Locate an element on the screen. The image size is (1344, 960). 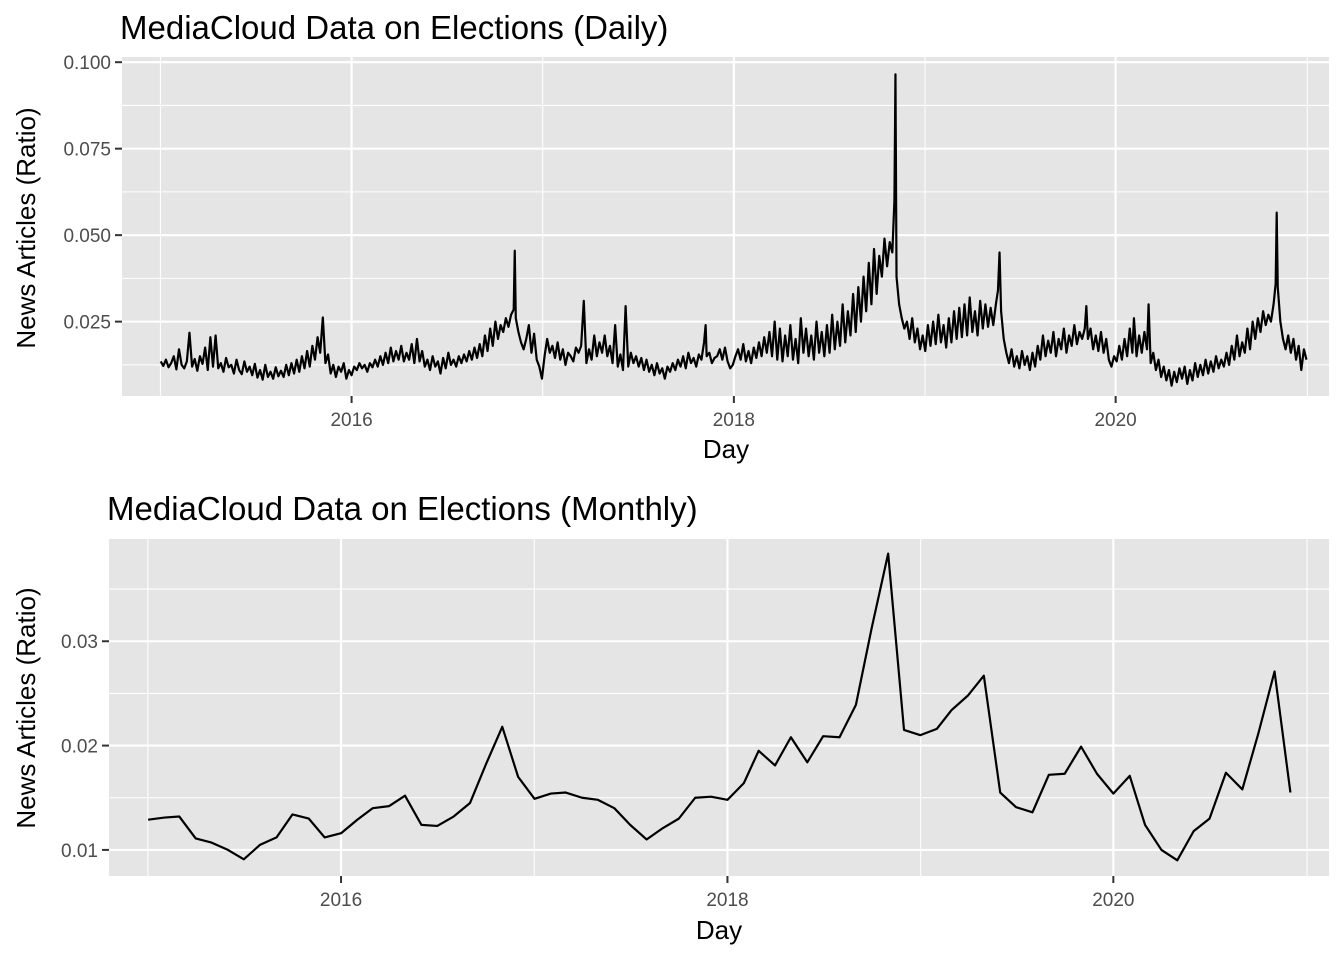
monthly-x-axis: 2016 2018 2020 is located at coordinates (727, 893).